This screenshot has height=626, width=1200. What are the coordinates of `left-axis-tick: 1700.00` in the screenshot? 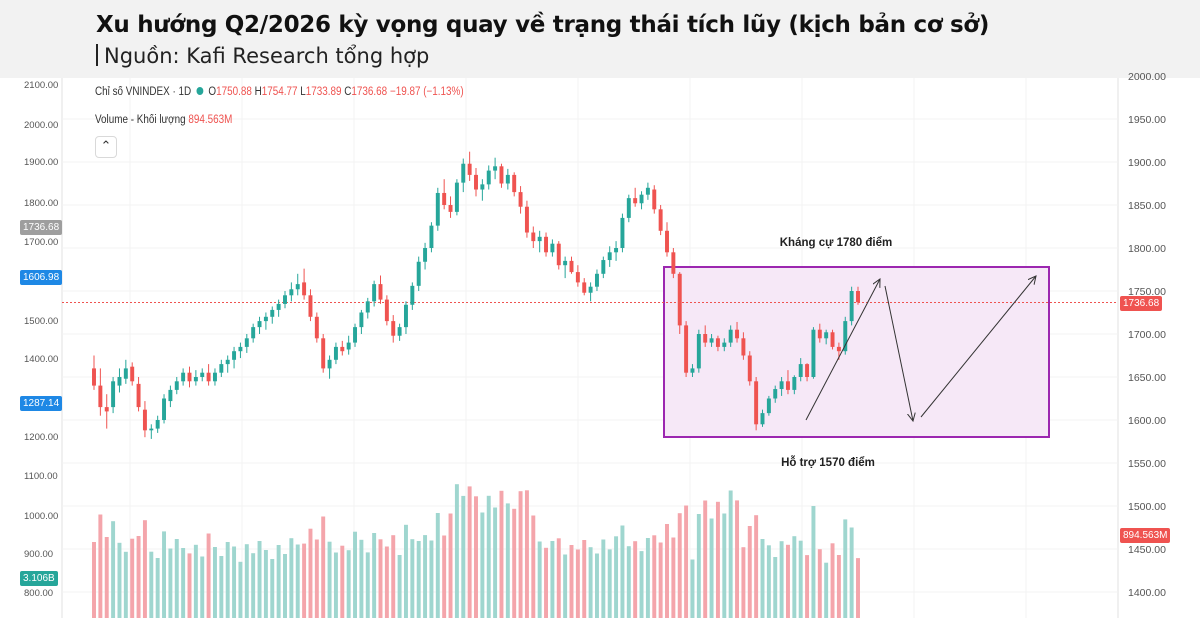 It's located at (41, 242).